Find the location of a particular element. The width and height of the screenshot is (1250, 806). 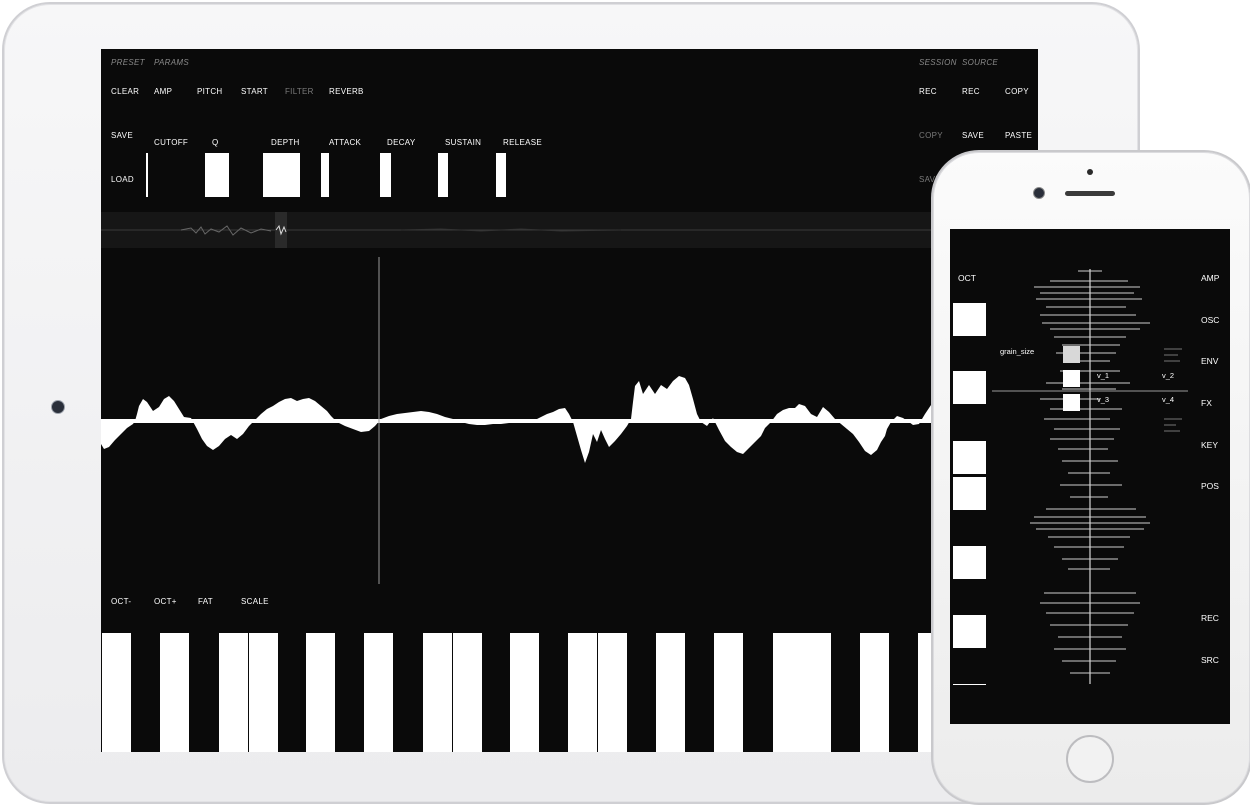

params-header: PARAMS is located at coordinates (171, 62).